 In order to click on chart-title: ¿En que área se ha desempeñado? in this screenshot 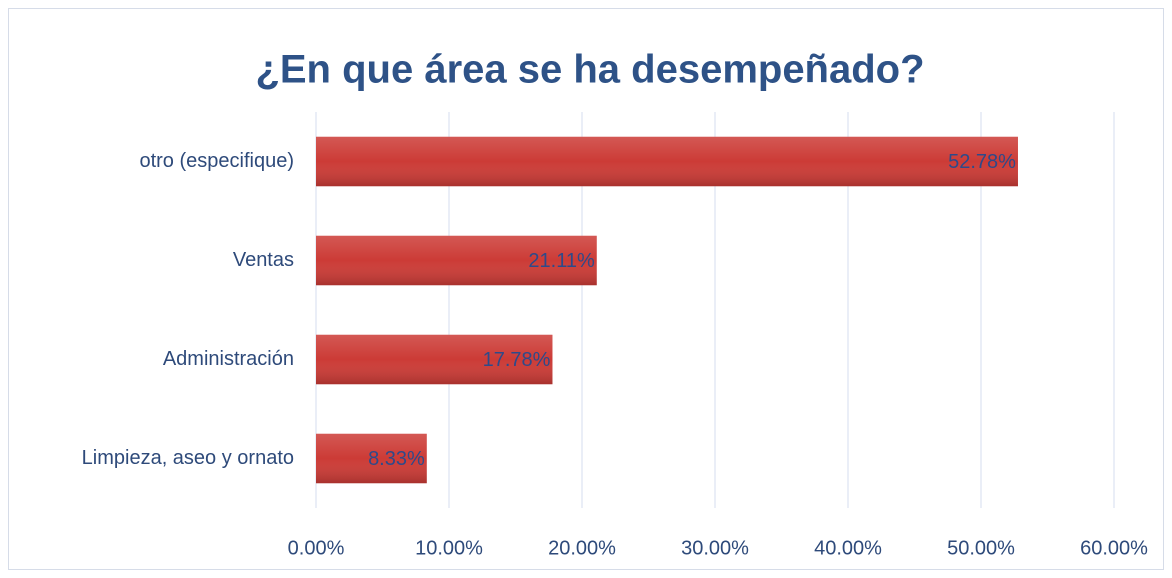, I will do `click(589, 70)`.